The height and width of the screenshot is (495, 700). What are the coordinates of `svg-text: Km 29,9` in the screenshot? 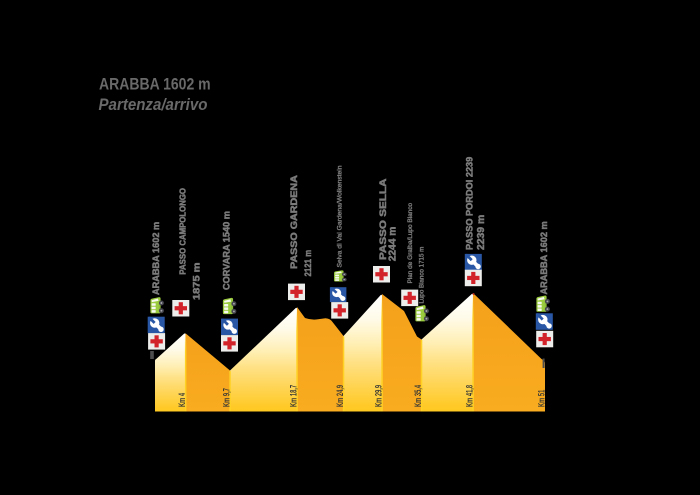 It's located at (378, 396).